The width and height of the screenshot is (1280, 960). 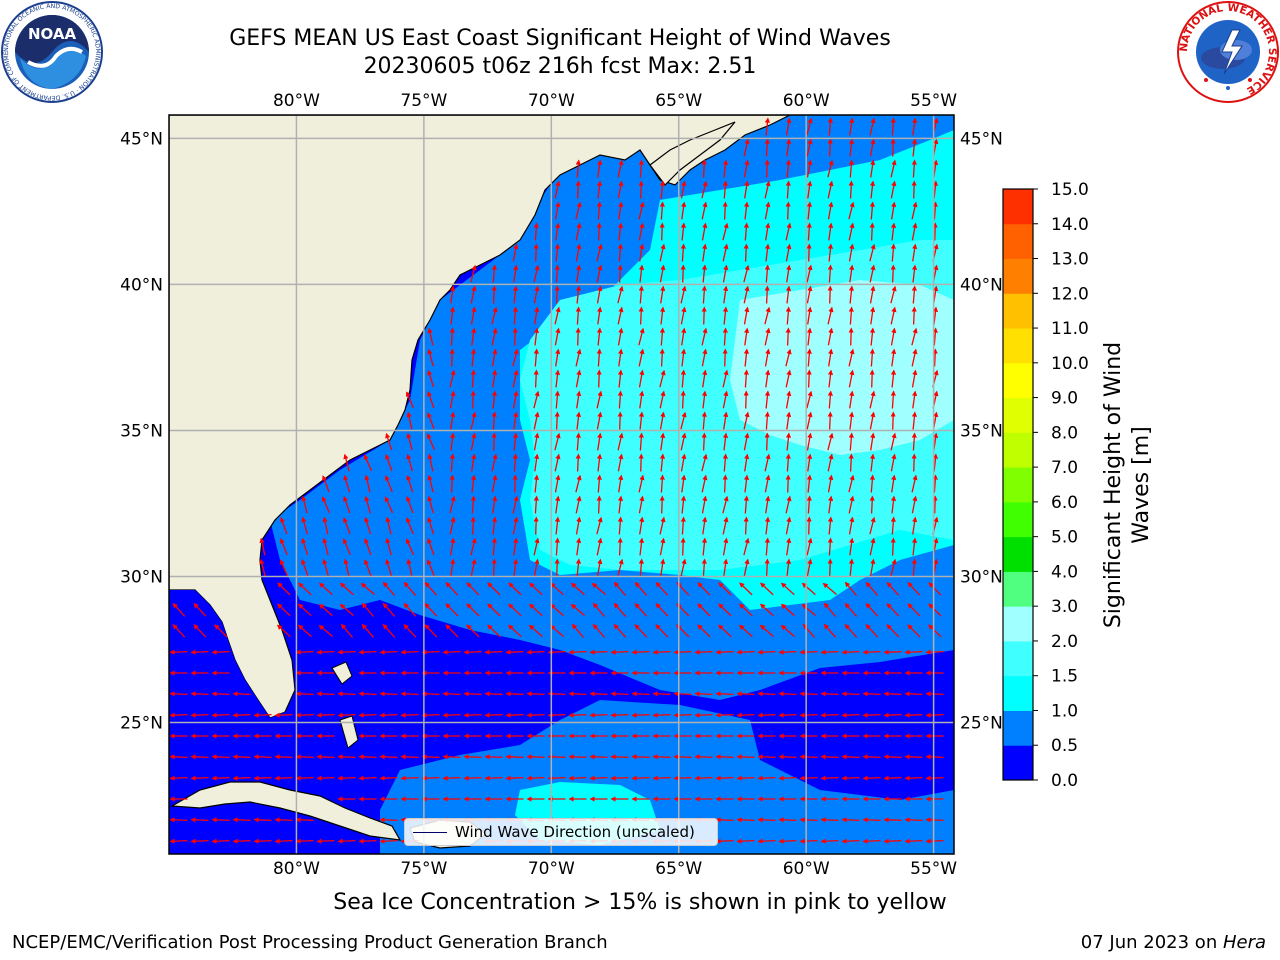 What do you see at coordinates (1018, 380) in the screenshot?
I see `colorbar-segment` at bounding box center [1018, 380].